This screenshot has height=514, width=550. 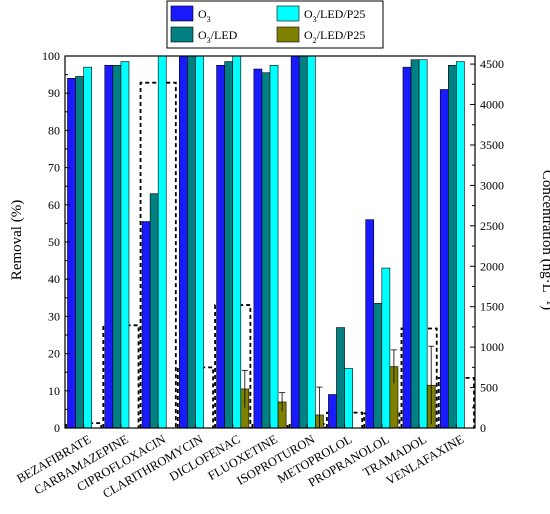 What do you see at coordinates (258, 248) in the screenshot?
I see `bar-o3-fluoxetine` at bounding box center [258, 248].